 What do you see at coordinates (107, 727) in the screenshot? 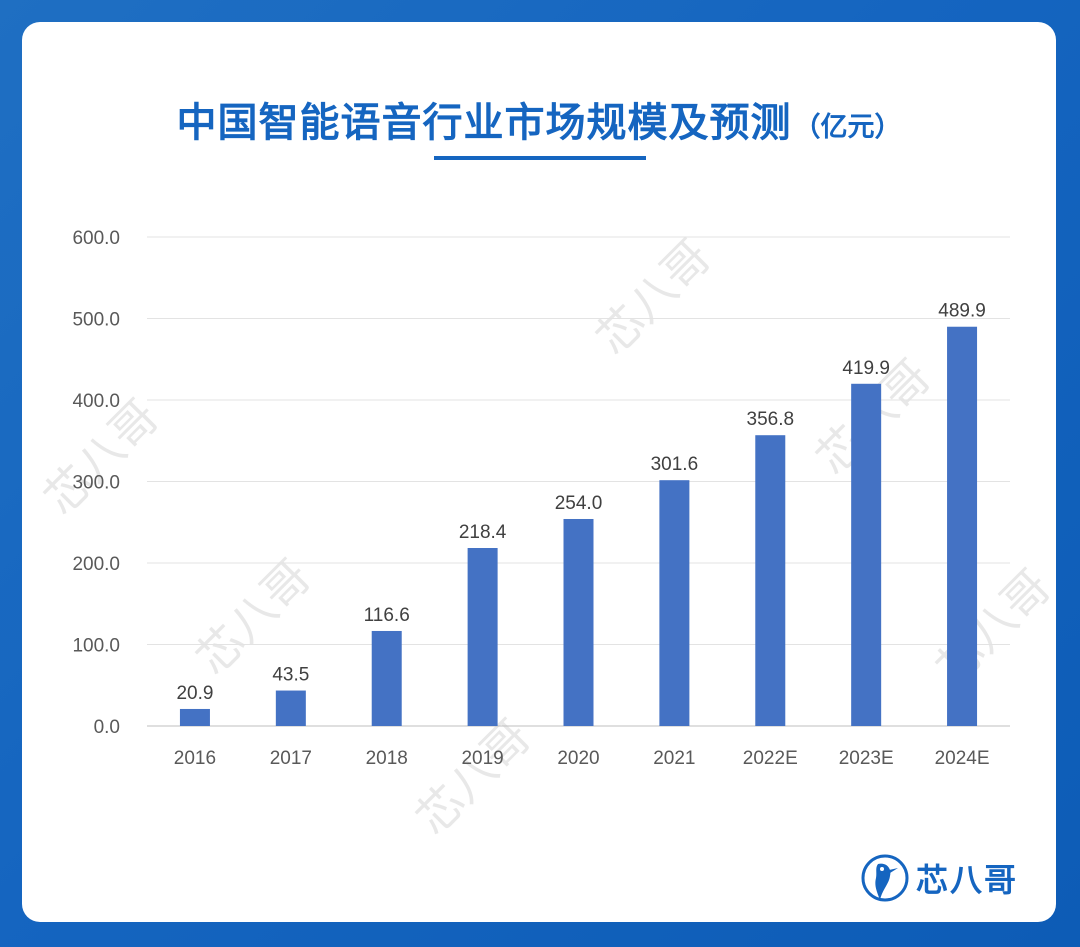
I see `y-tick-label: 0.0` at bounding box center [107, 727].